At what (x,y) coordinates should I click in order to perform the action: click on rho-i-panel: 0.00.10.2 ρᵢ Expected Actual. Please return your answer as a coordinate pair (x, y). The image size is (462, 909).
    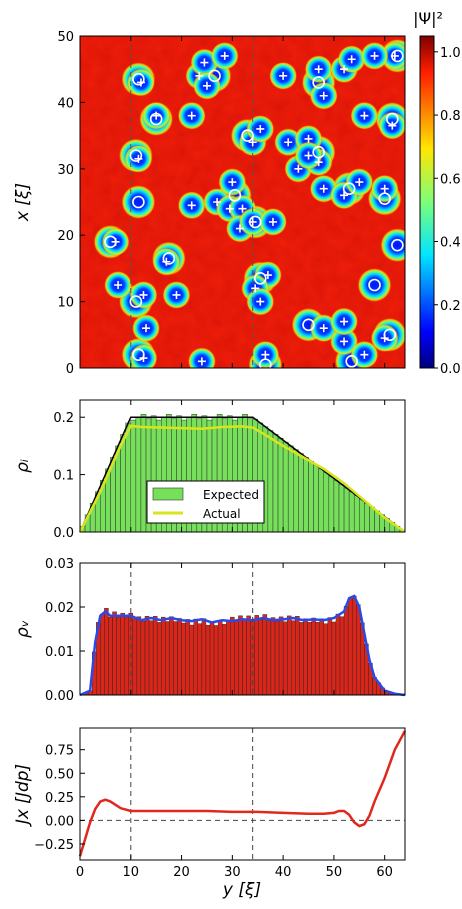
    Looking at the image, I should click on (209, 470).